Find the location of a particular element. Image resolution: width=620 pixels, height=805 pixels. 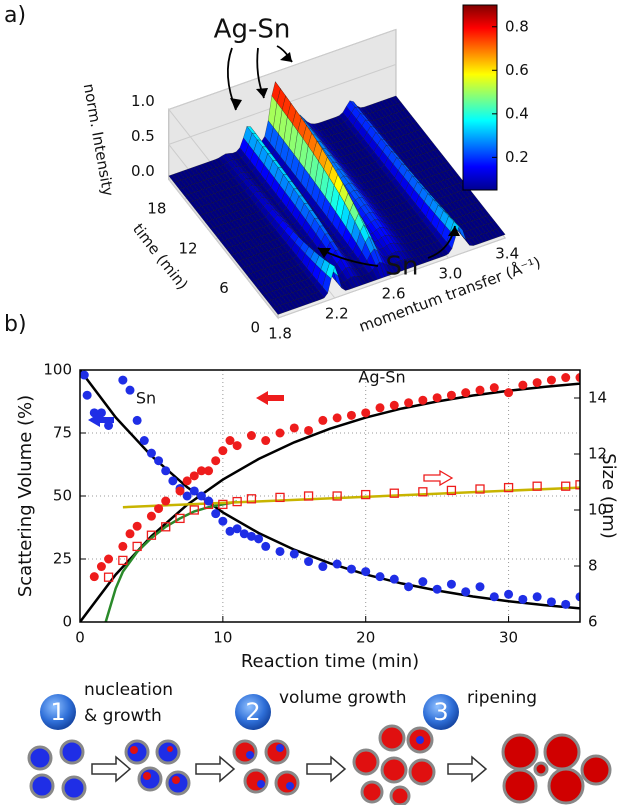

panel-label: a) is located at coordinates (15, 15).